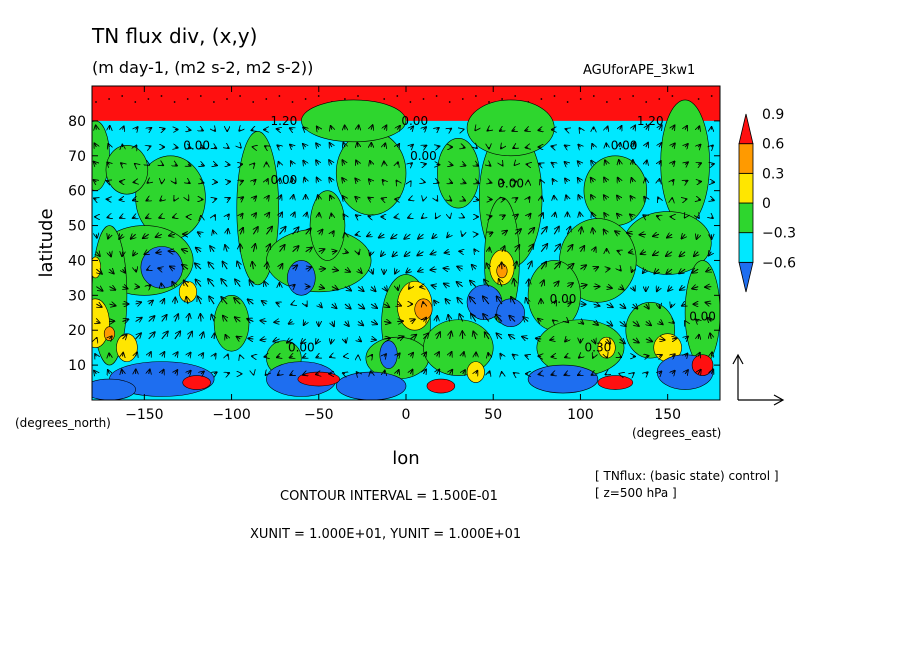  I want to click on contour-label: 0.30, so click(598, 348).